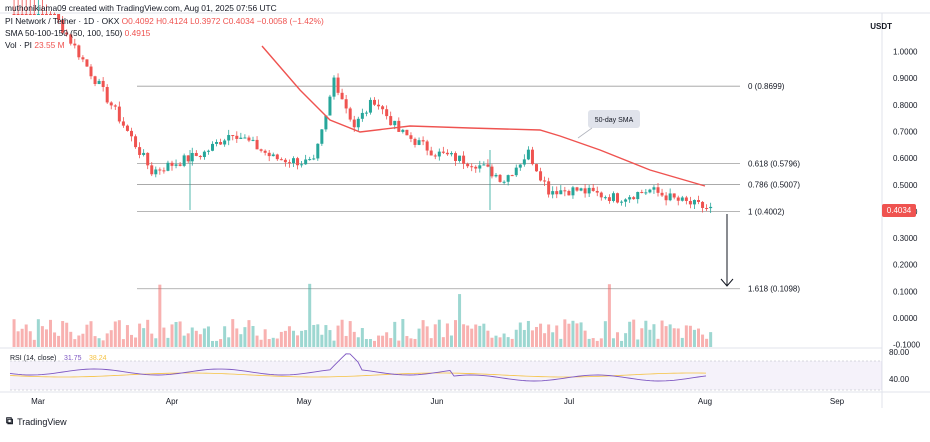 The image size is (930, 442). I want to click on tradingview-brand: ⧉ TradingView, so click(36, 421).